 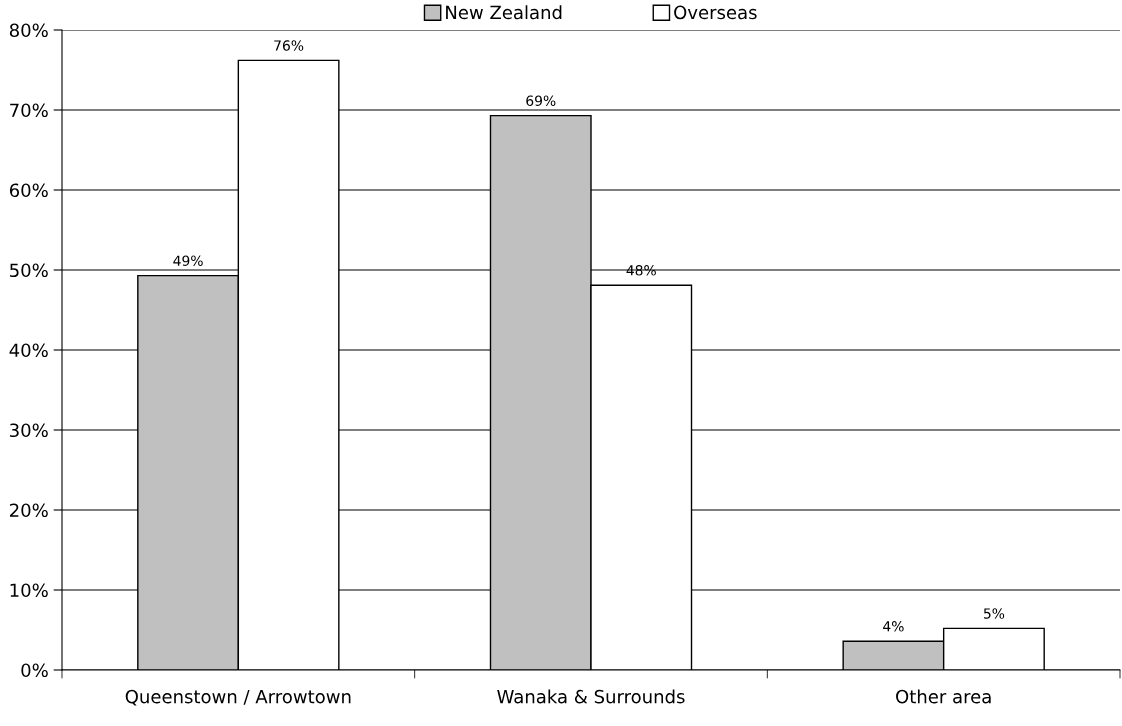 I want to click on y-tick-label: 50%, so click(x=29, y=270).